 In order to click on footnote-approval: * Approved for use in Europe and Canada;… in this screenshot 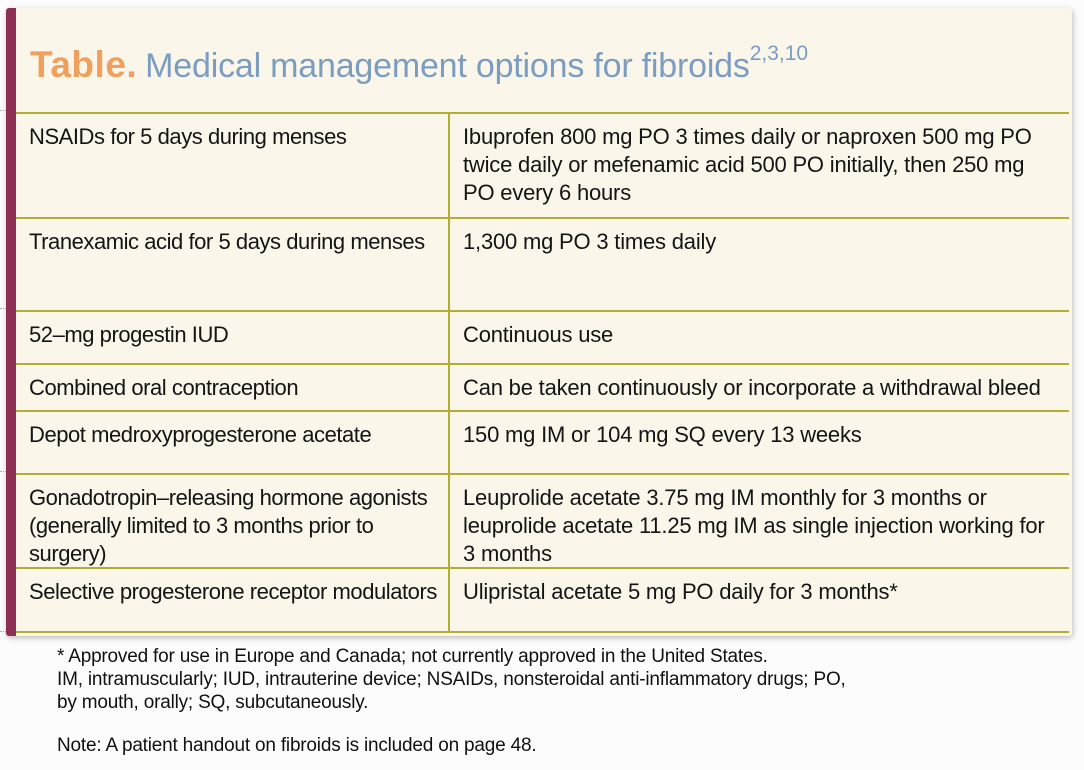, I will do `click(412, 656)`.